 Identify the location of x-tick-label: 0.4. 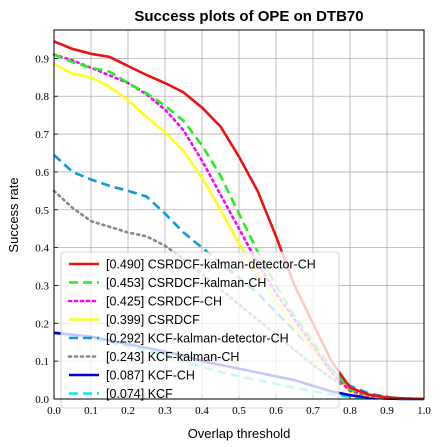
(202, 411).